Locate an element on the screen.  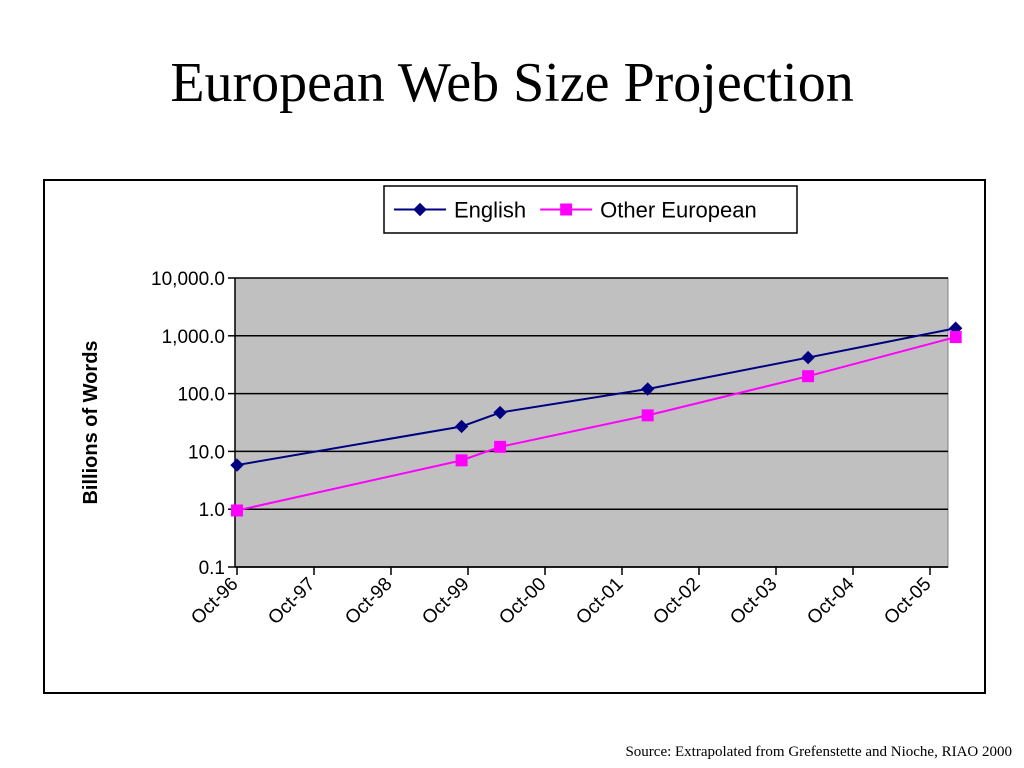
x-tick-label: Oct-98 is located at coordinates (368, 601).